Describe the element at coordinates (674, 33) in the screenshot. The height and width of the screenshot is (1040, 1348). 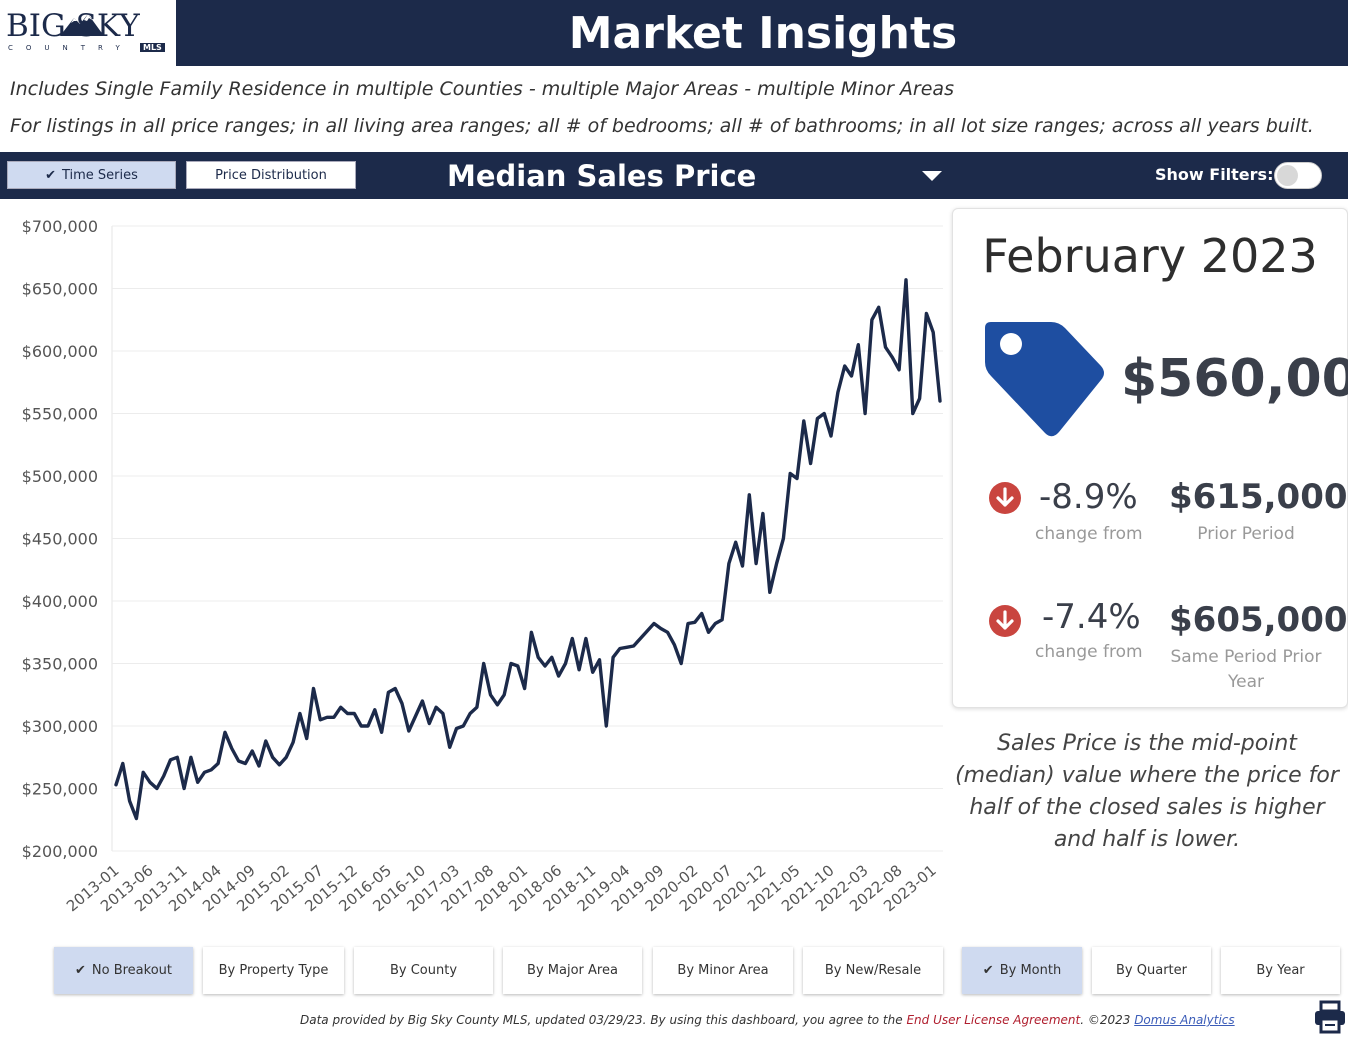
I see `header: BIG SKY COUNTRY MLS Market Insights` at that location.